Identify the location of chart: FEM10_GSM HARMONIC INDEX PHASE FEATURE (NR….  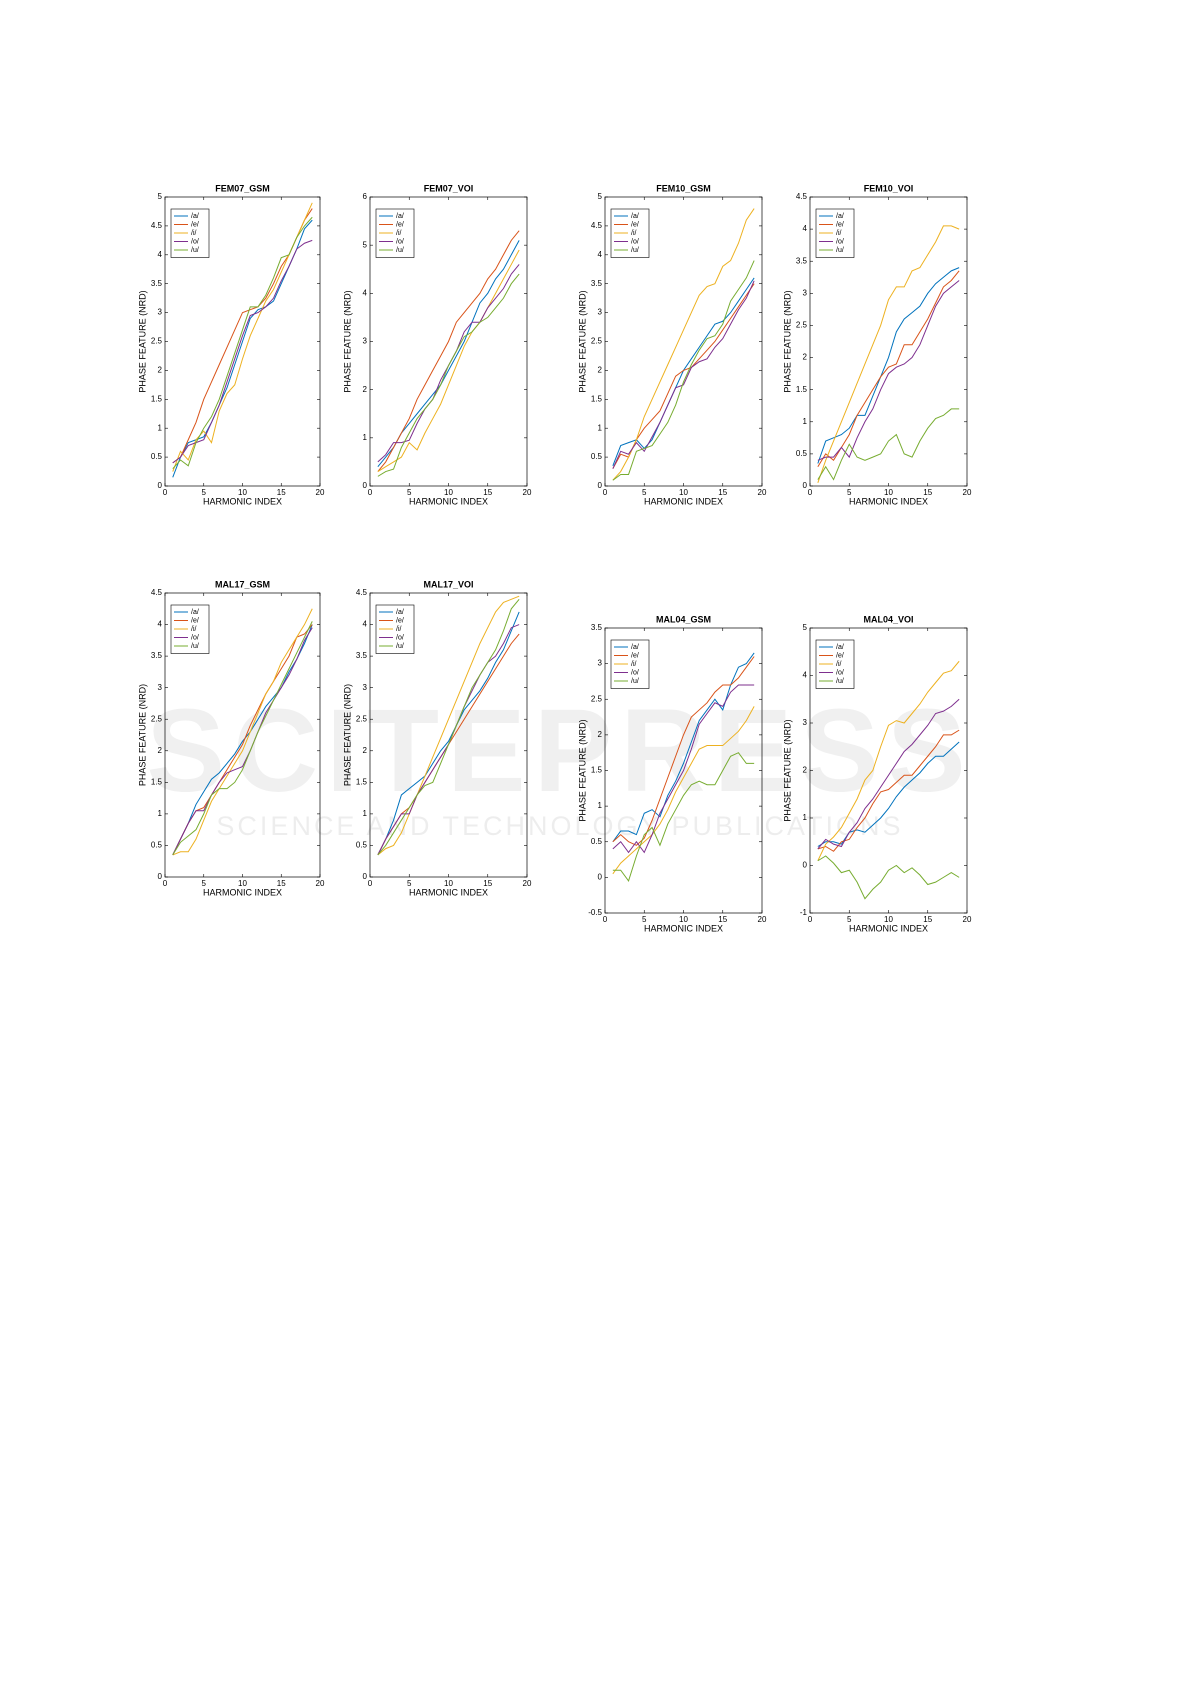
(672, 344).